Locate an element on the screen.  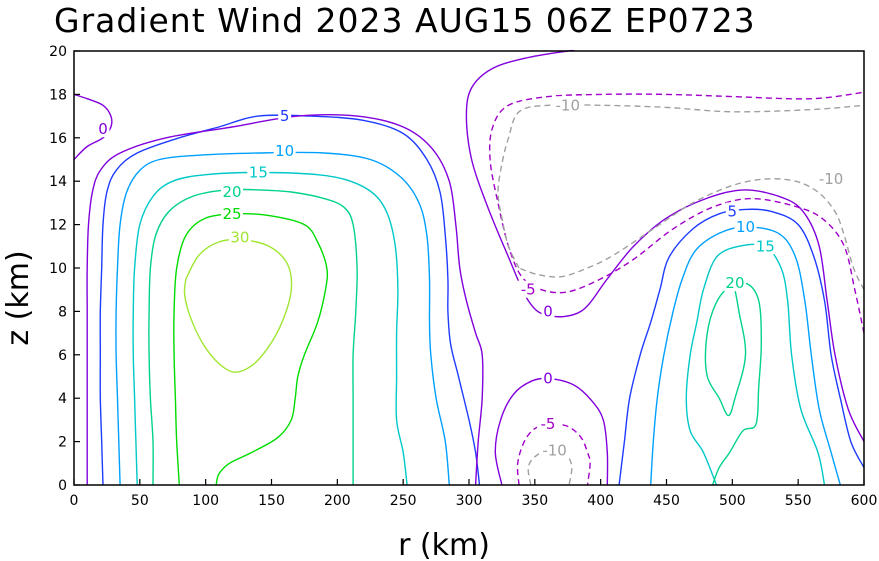
contour-label: 25 is located at coordinates (231, 214).